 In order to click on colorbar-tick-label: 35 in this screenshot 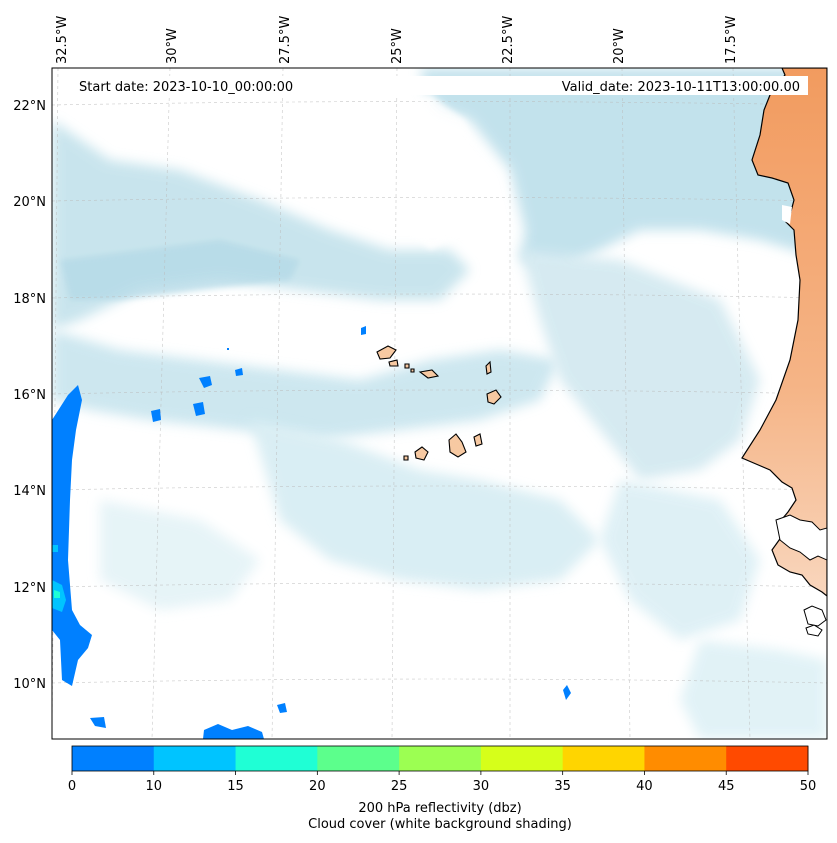, I will do `click(562, 786)`.